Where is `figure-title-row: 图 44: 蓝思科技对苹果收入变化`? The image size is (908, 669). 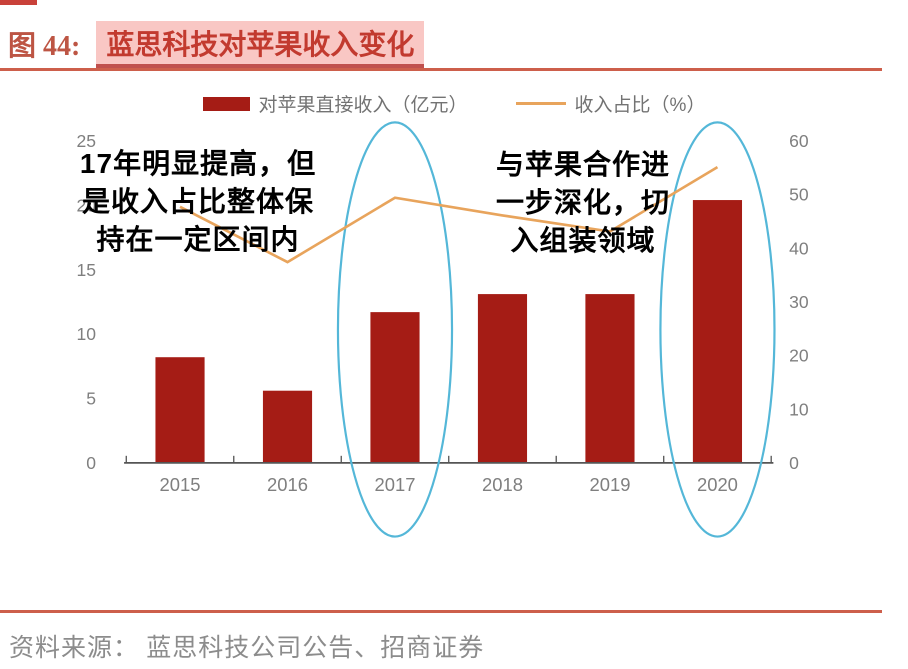 figure-title-row: 图 44: 蓝思科技对苹果收入变化 is located at coordinates (216, 44).